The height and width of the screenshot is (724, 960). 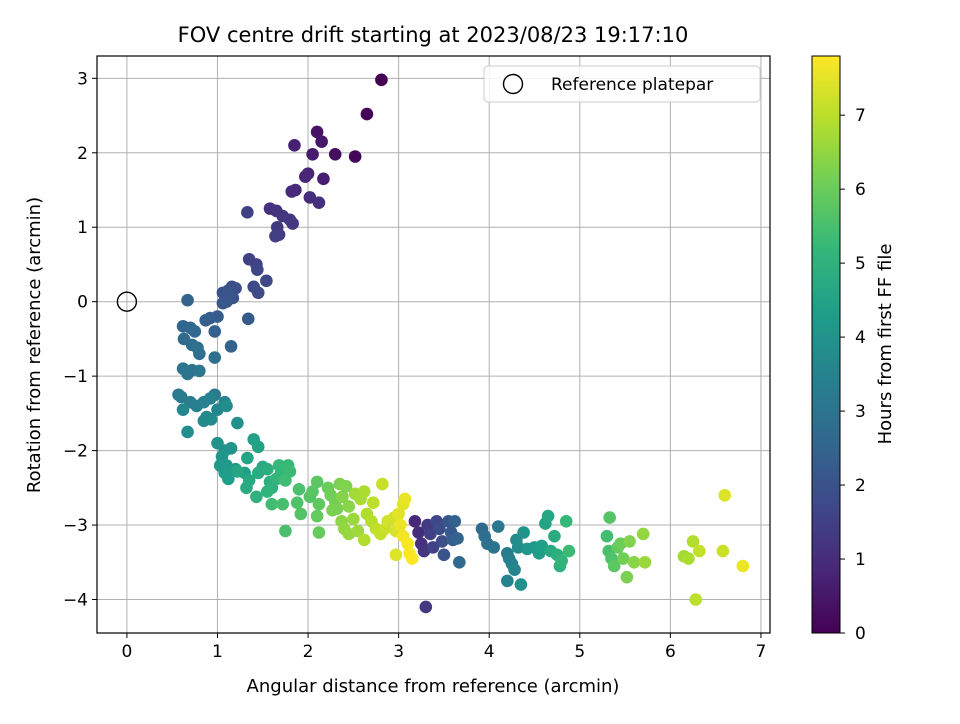 What do you see at coordinates (670, 652) in the screenshot?
I see `x-tick-label: 6` at bounding box center [670, 652].